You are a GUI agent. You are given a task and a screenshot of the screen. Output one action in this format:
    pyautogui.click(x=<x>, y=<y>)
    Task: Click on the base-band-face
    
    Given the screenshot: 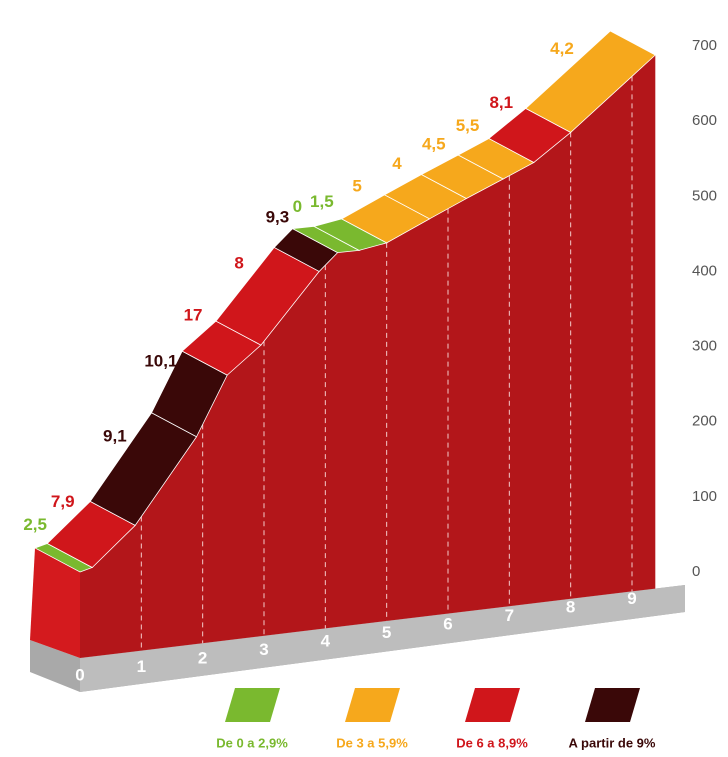 What is the action you would take?
    pyautogui.click(x=382, y=638)
    